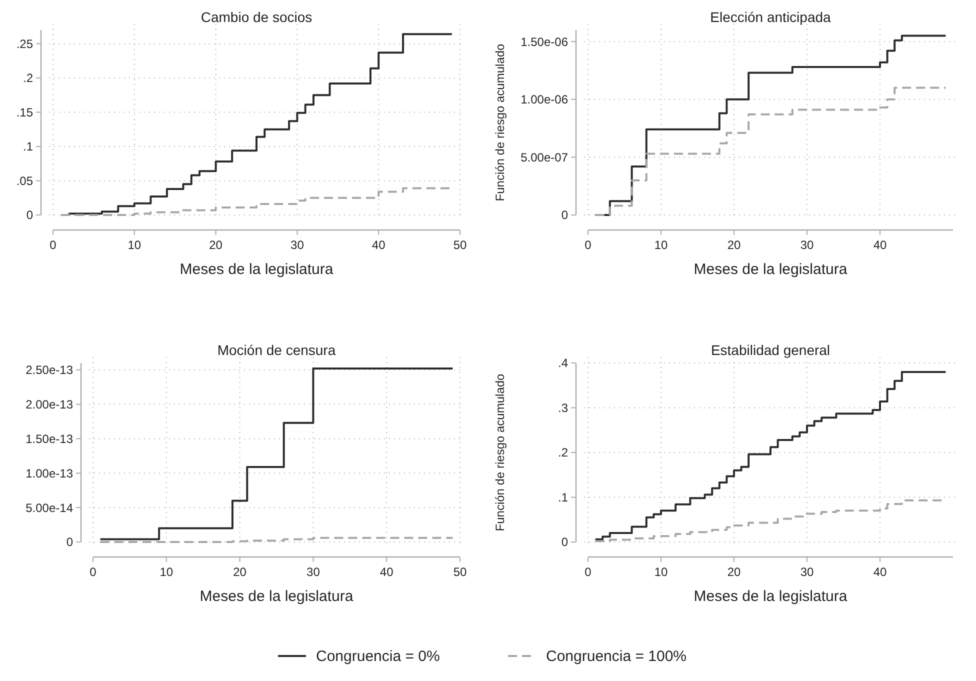  What do you see at coordinates (256, 17) in the screenshot?
I see `chart-title: Cambio de socios` at bounding box center [256, 17].